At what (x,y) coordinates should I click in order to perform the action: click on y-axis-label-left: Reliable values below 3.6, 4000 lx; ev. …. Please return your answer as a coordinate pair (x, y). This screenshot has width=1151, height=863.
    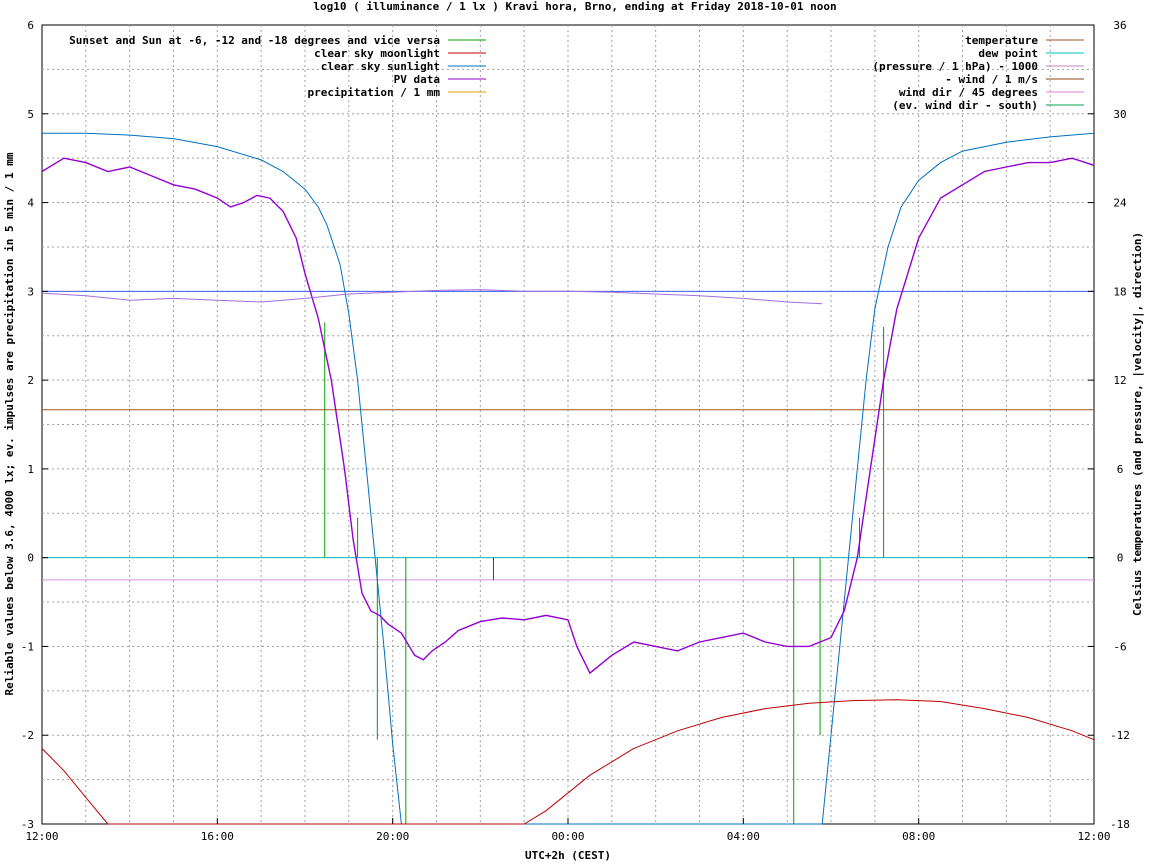
    Looking at the image, I should click on (9, 423).